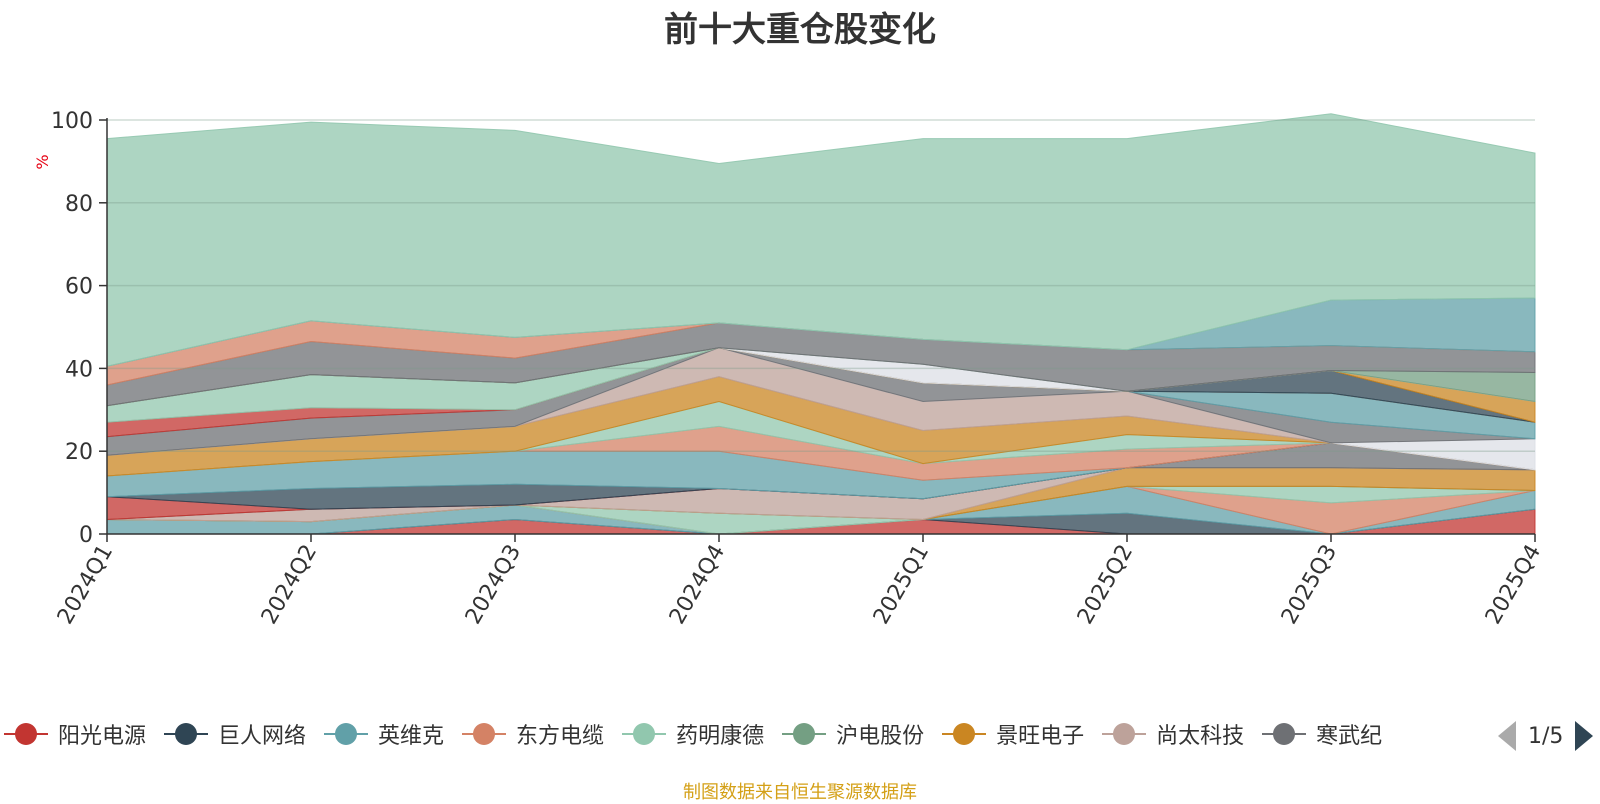 The width and height of the screenshot is (1600, 804). Describe the element at coordinates (880, 736) in the screenshot. I see `legend-label: 沪电股份` at that location.